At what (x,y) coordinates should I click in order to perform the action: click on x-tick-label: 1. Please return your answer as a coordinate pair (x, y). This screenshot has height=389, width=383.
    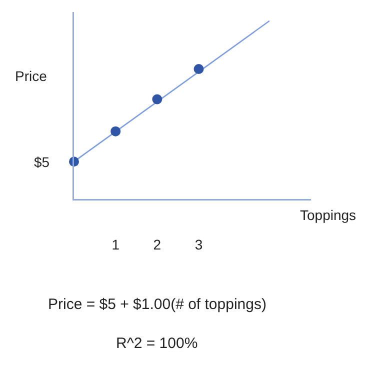
    Looking at the image, I should click on (116, 244).